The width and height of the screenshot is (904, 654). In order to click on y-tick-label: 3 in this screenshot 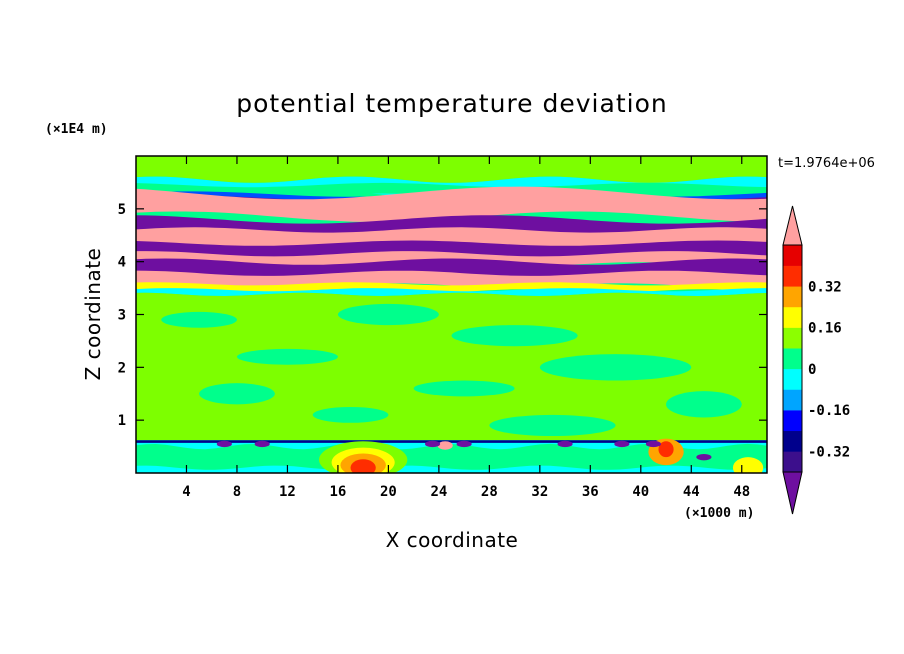, I will do `click(122, 316)`.